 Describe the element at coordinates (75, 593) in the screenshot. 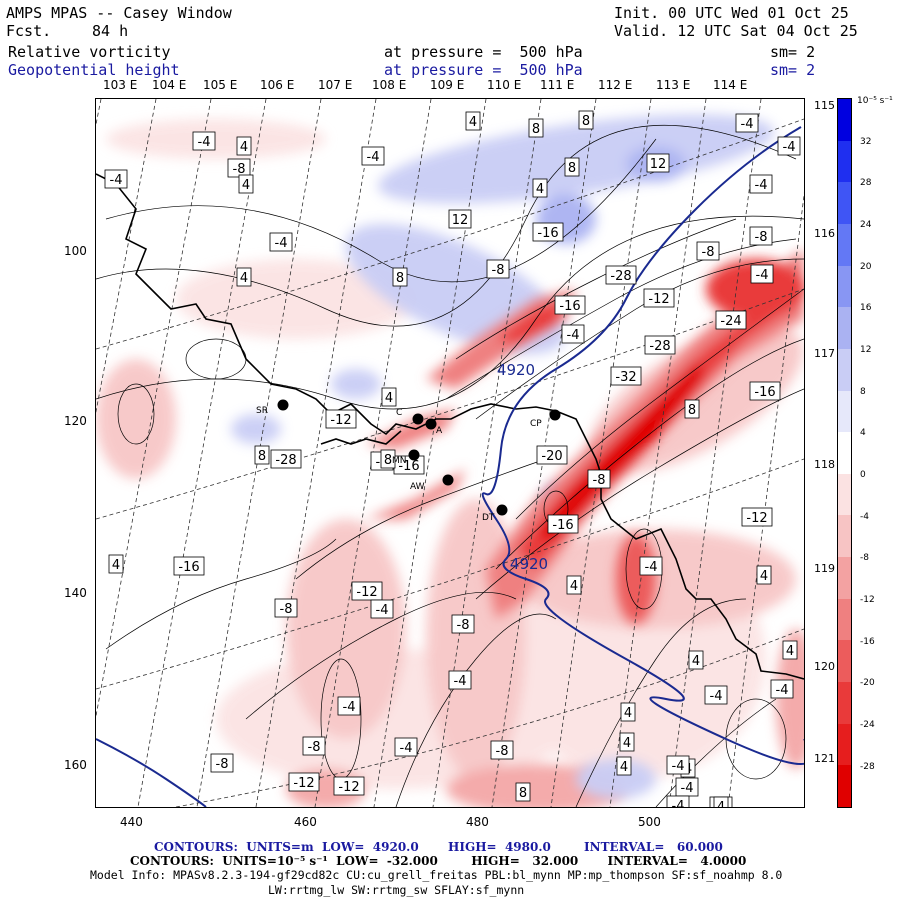

I see `y-tick-label: 140` at that location.